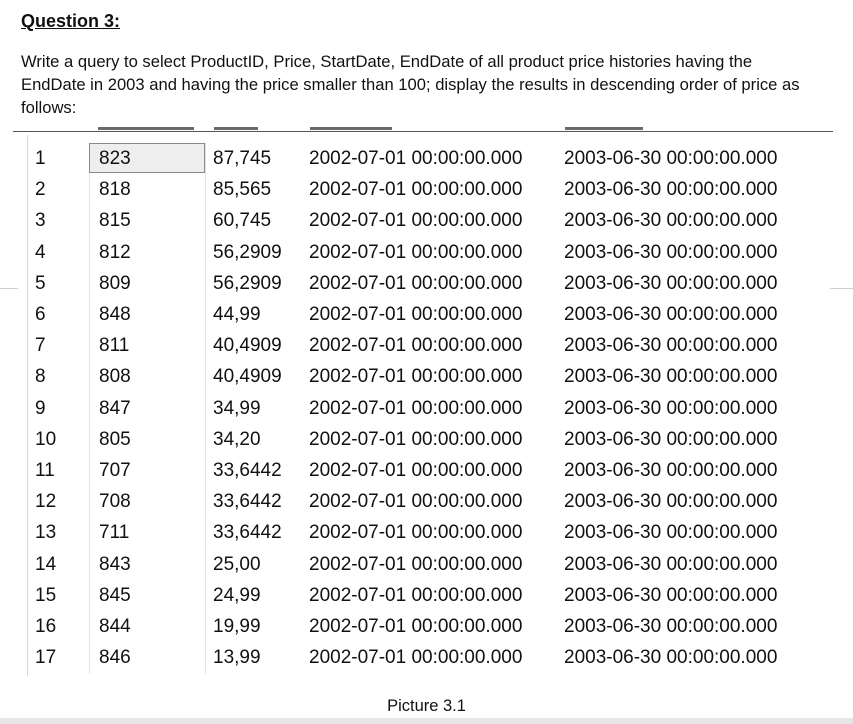  Describe the element at coordinates (46, 502) in the screenshot. I see `row-number: 12` at that location.